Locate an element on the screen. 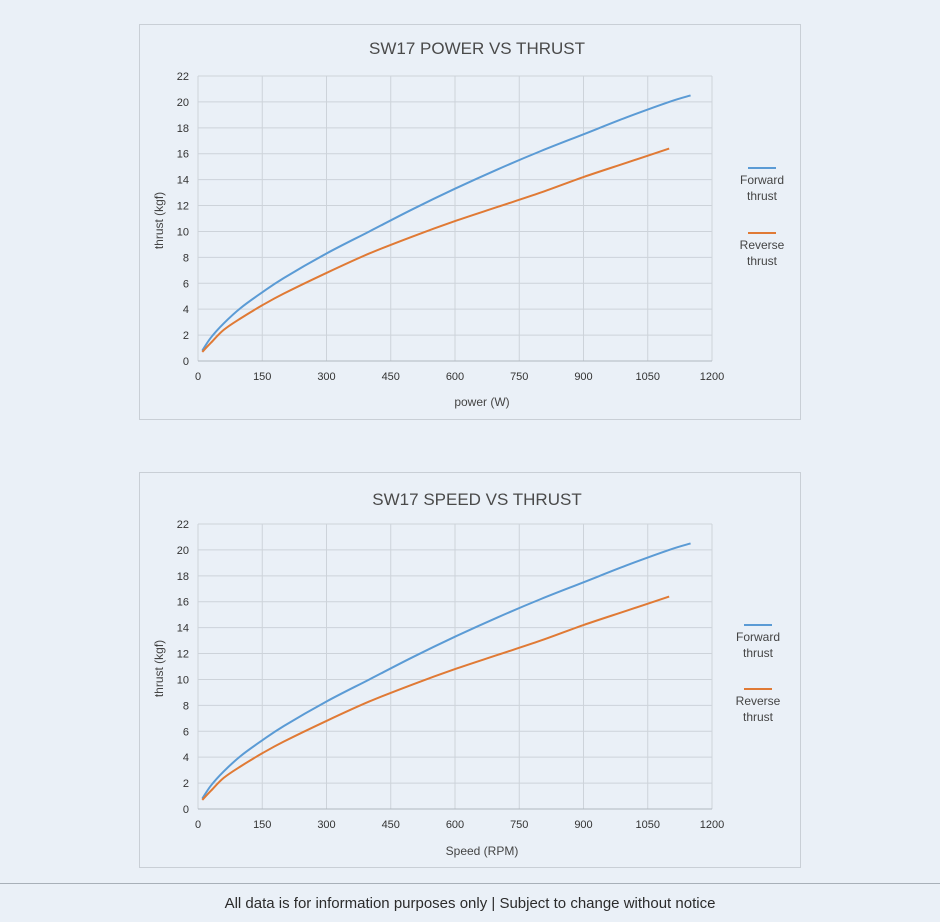 Image resolution: width=940 pixels, height=922 pixels. x-axis-label: Speed (RPM) is located at coordinates (482, 851).